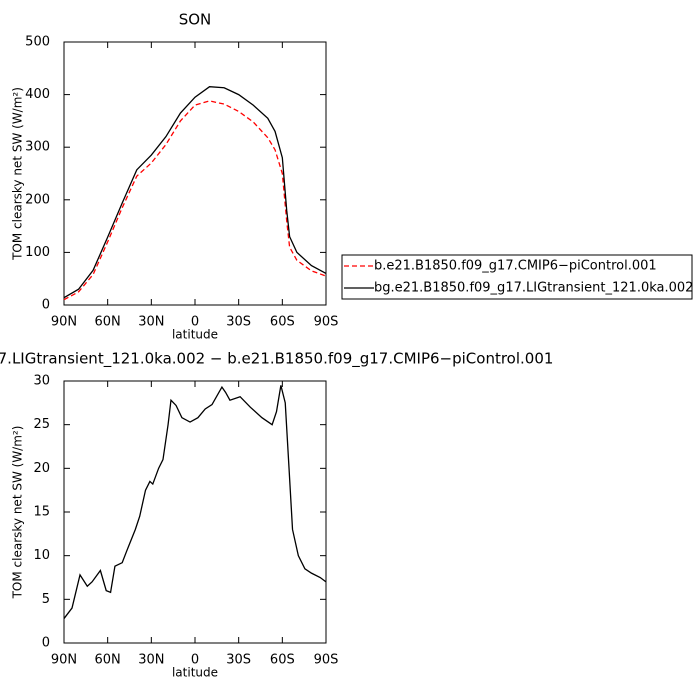 The width and height of the screenshot is (700, 700). Describe the element at coordinates (195, 20) in the screenshot. I see `chart-title: SON` at that location.